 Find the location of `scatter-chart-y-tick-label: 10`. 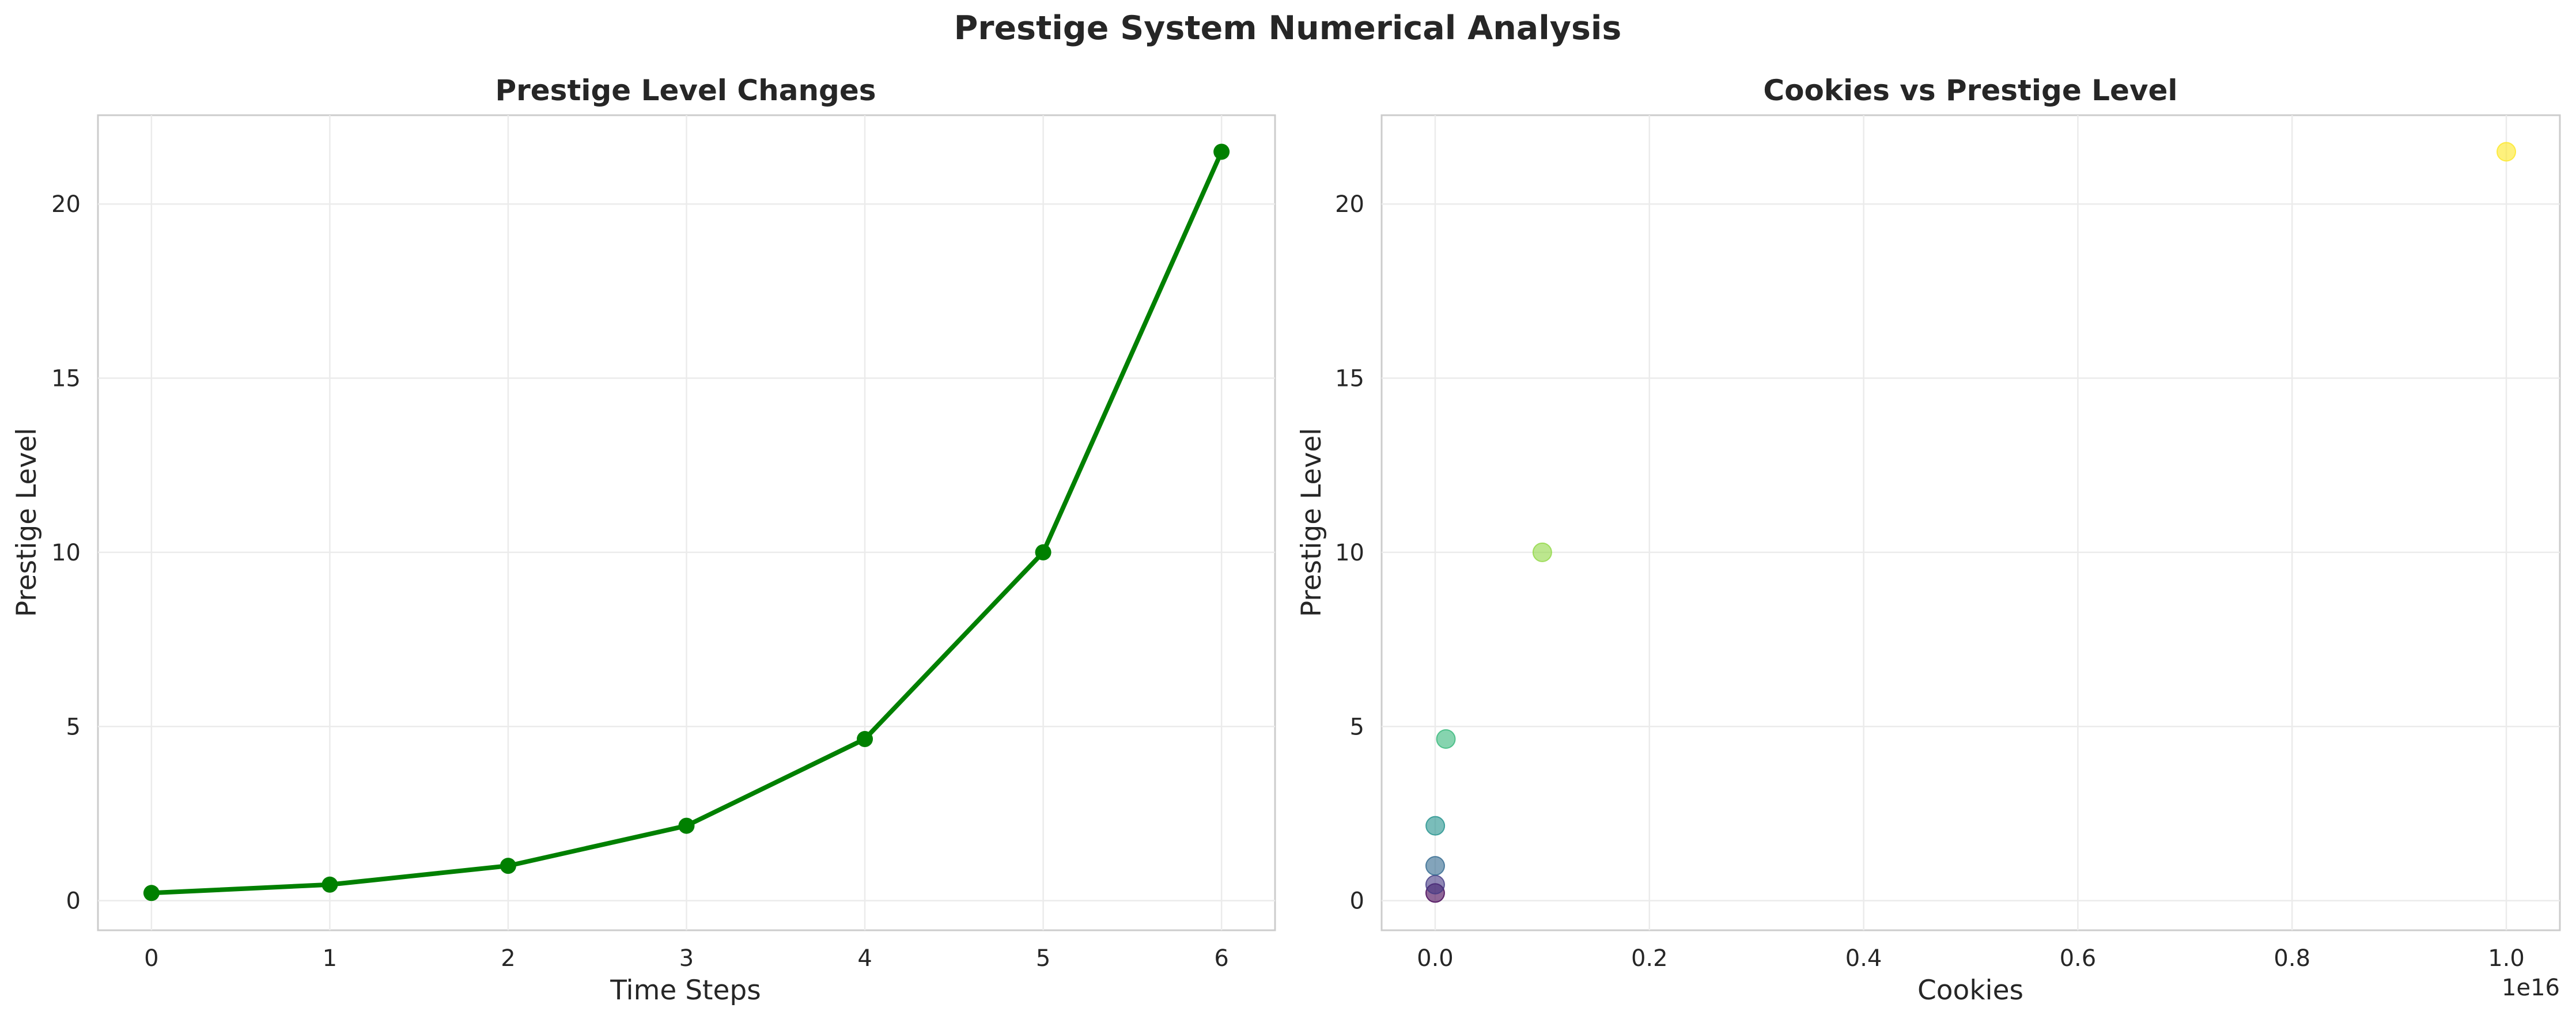

scatter-chart-y-tick-label: 10 is located at coordinates (1349, 553).